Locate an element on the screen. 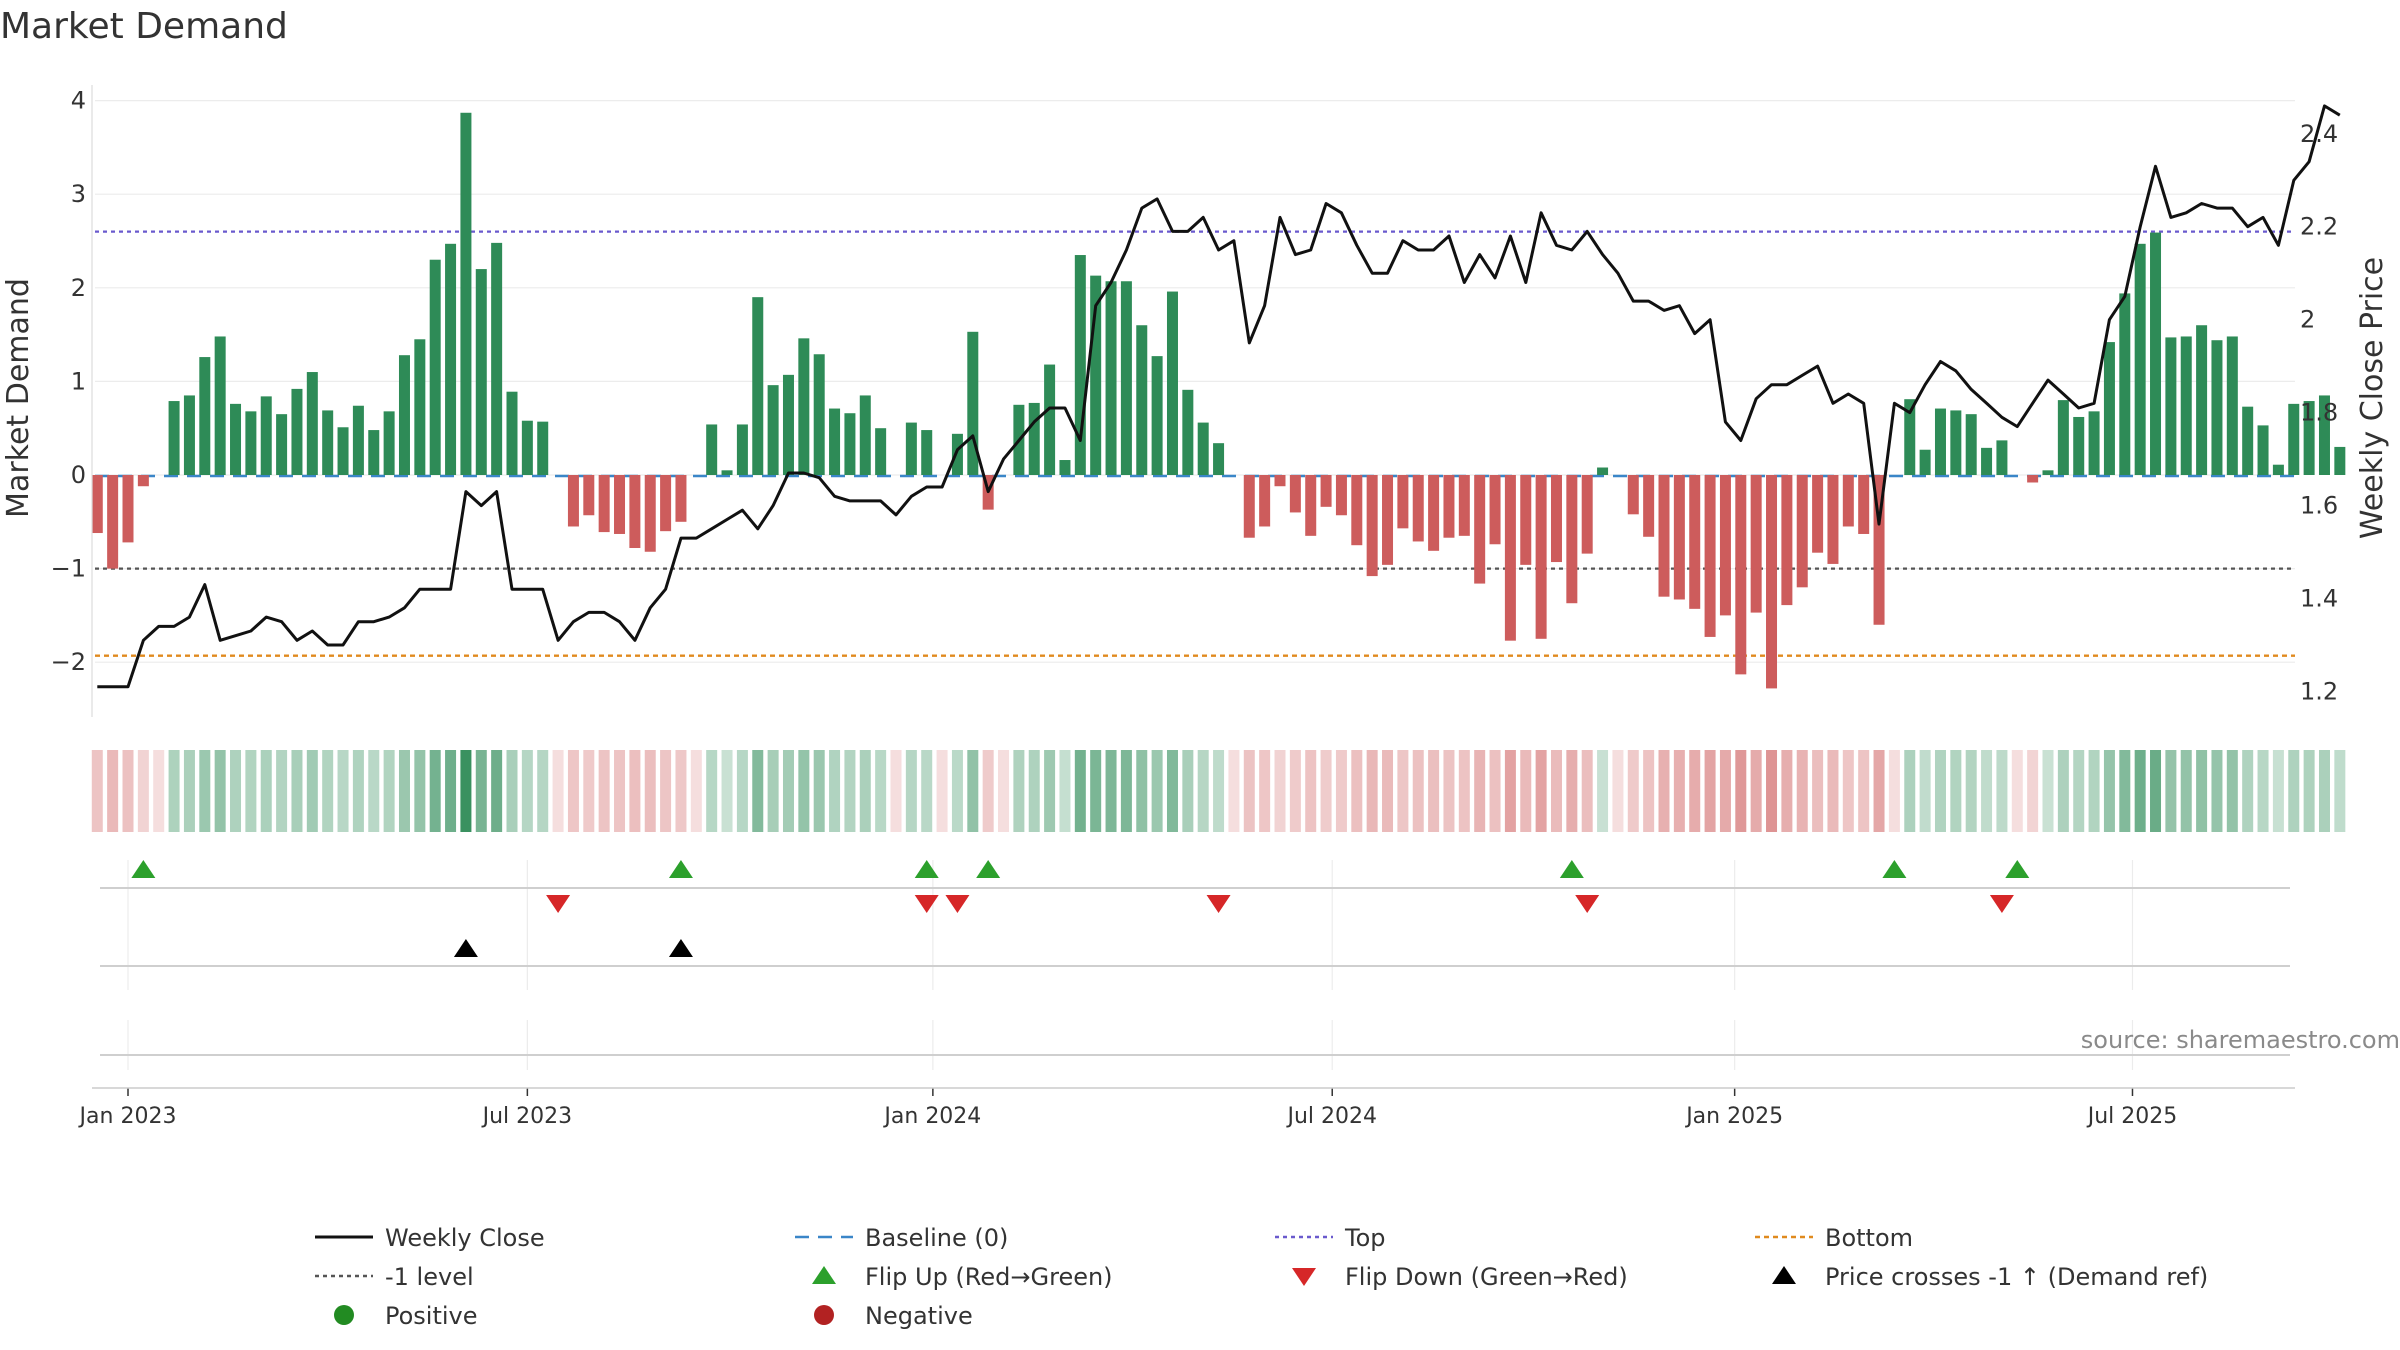 The height and width of the screenshot is (1350, 2400). y2-tick-label: 2.4 is located at coordinates (2319, 134).